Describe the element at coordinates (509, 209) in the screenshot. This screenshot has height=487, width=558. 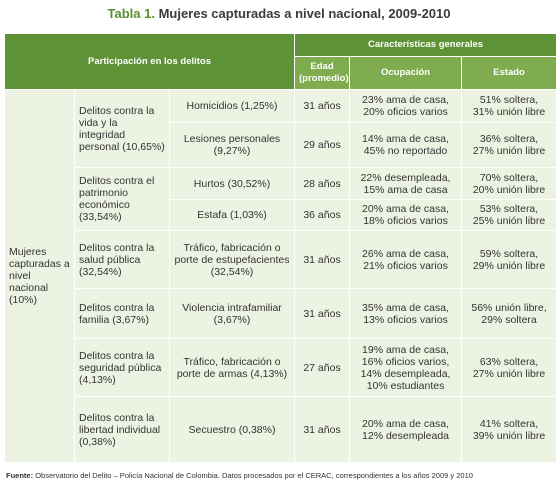
I see `estado-line: 53% soltera,` at that location.